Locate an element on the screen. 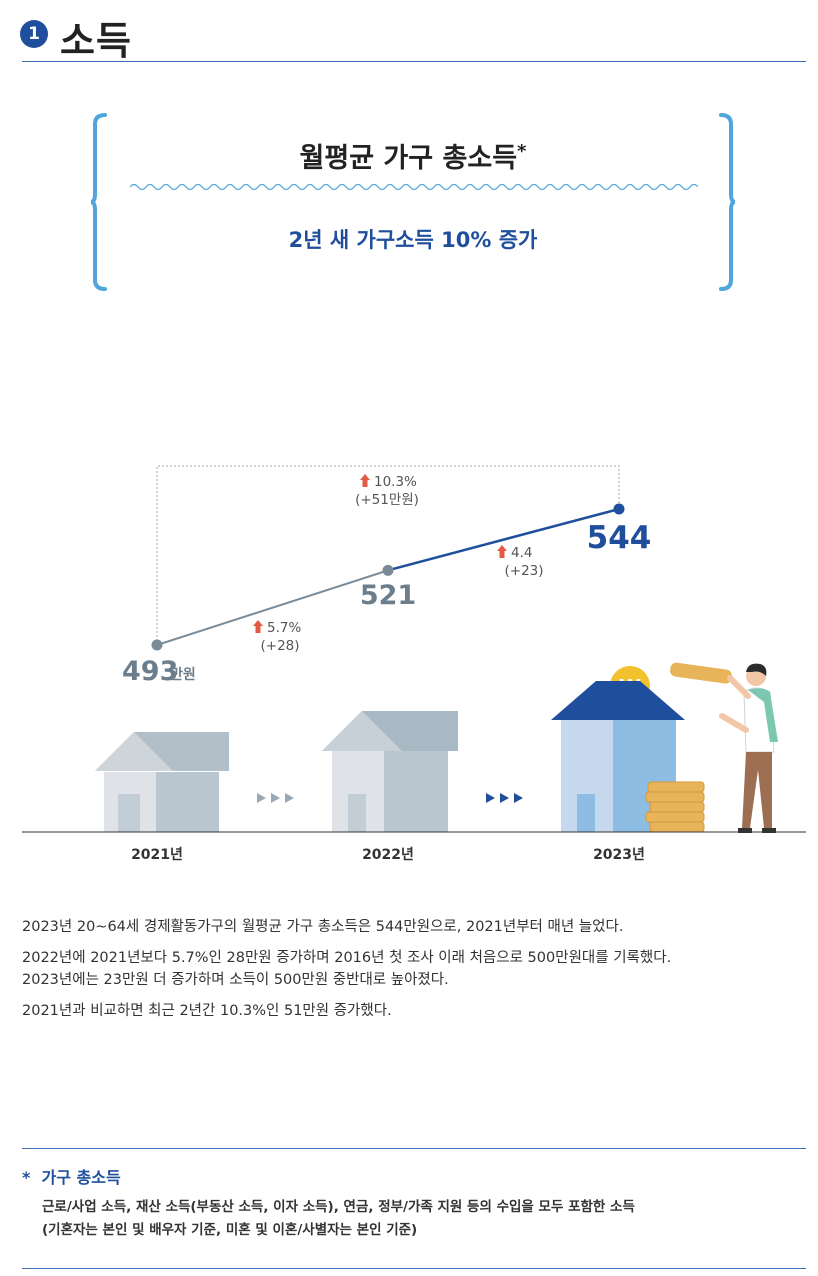 The height and width of the screenshot is (1276, 818). note-line: (기혼자는 본인 및 배우자 기준, 미혼 및 이혼/사별자는 본인 기준) is located at coordinates (230, 1230).